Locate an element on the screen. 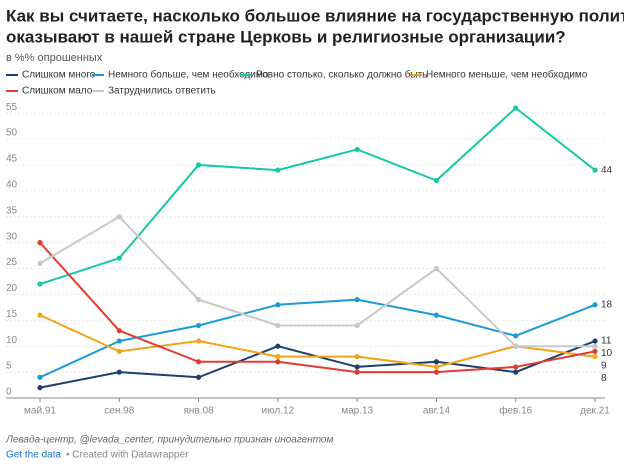 The image size is (624, 468). y-tick-label: 30 is located at coordinates (12, 236).